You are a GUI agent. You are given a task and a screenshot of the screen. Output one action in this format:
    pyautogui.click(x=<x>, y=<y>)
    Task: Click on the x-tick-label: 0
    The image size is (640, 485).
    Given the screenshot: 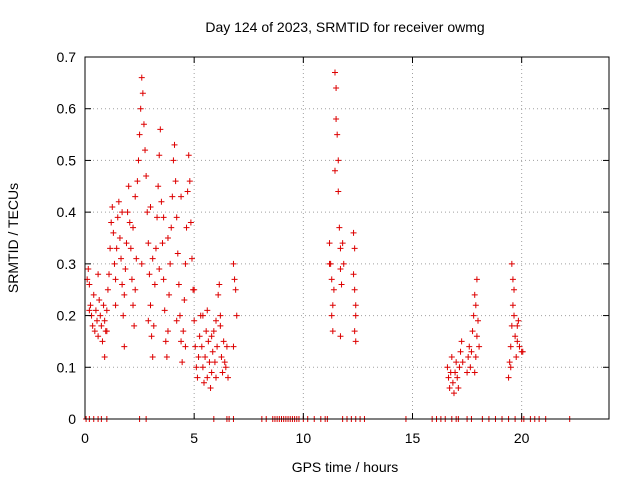 What is the action you would take?
    pyautogui.click(x=85, y=438)
    